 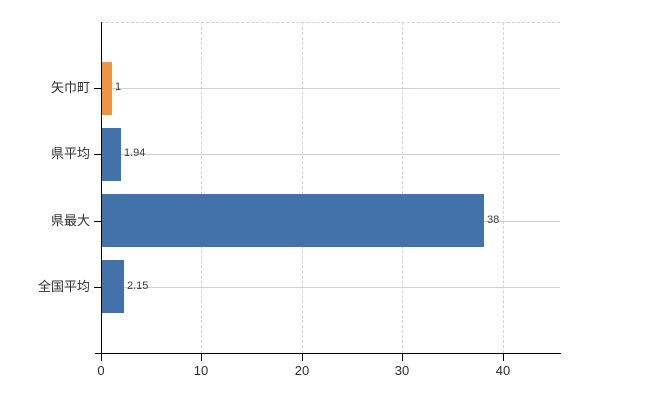 I want to click on category-label: 全国平均, so click(x=63, y=286).